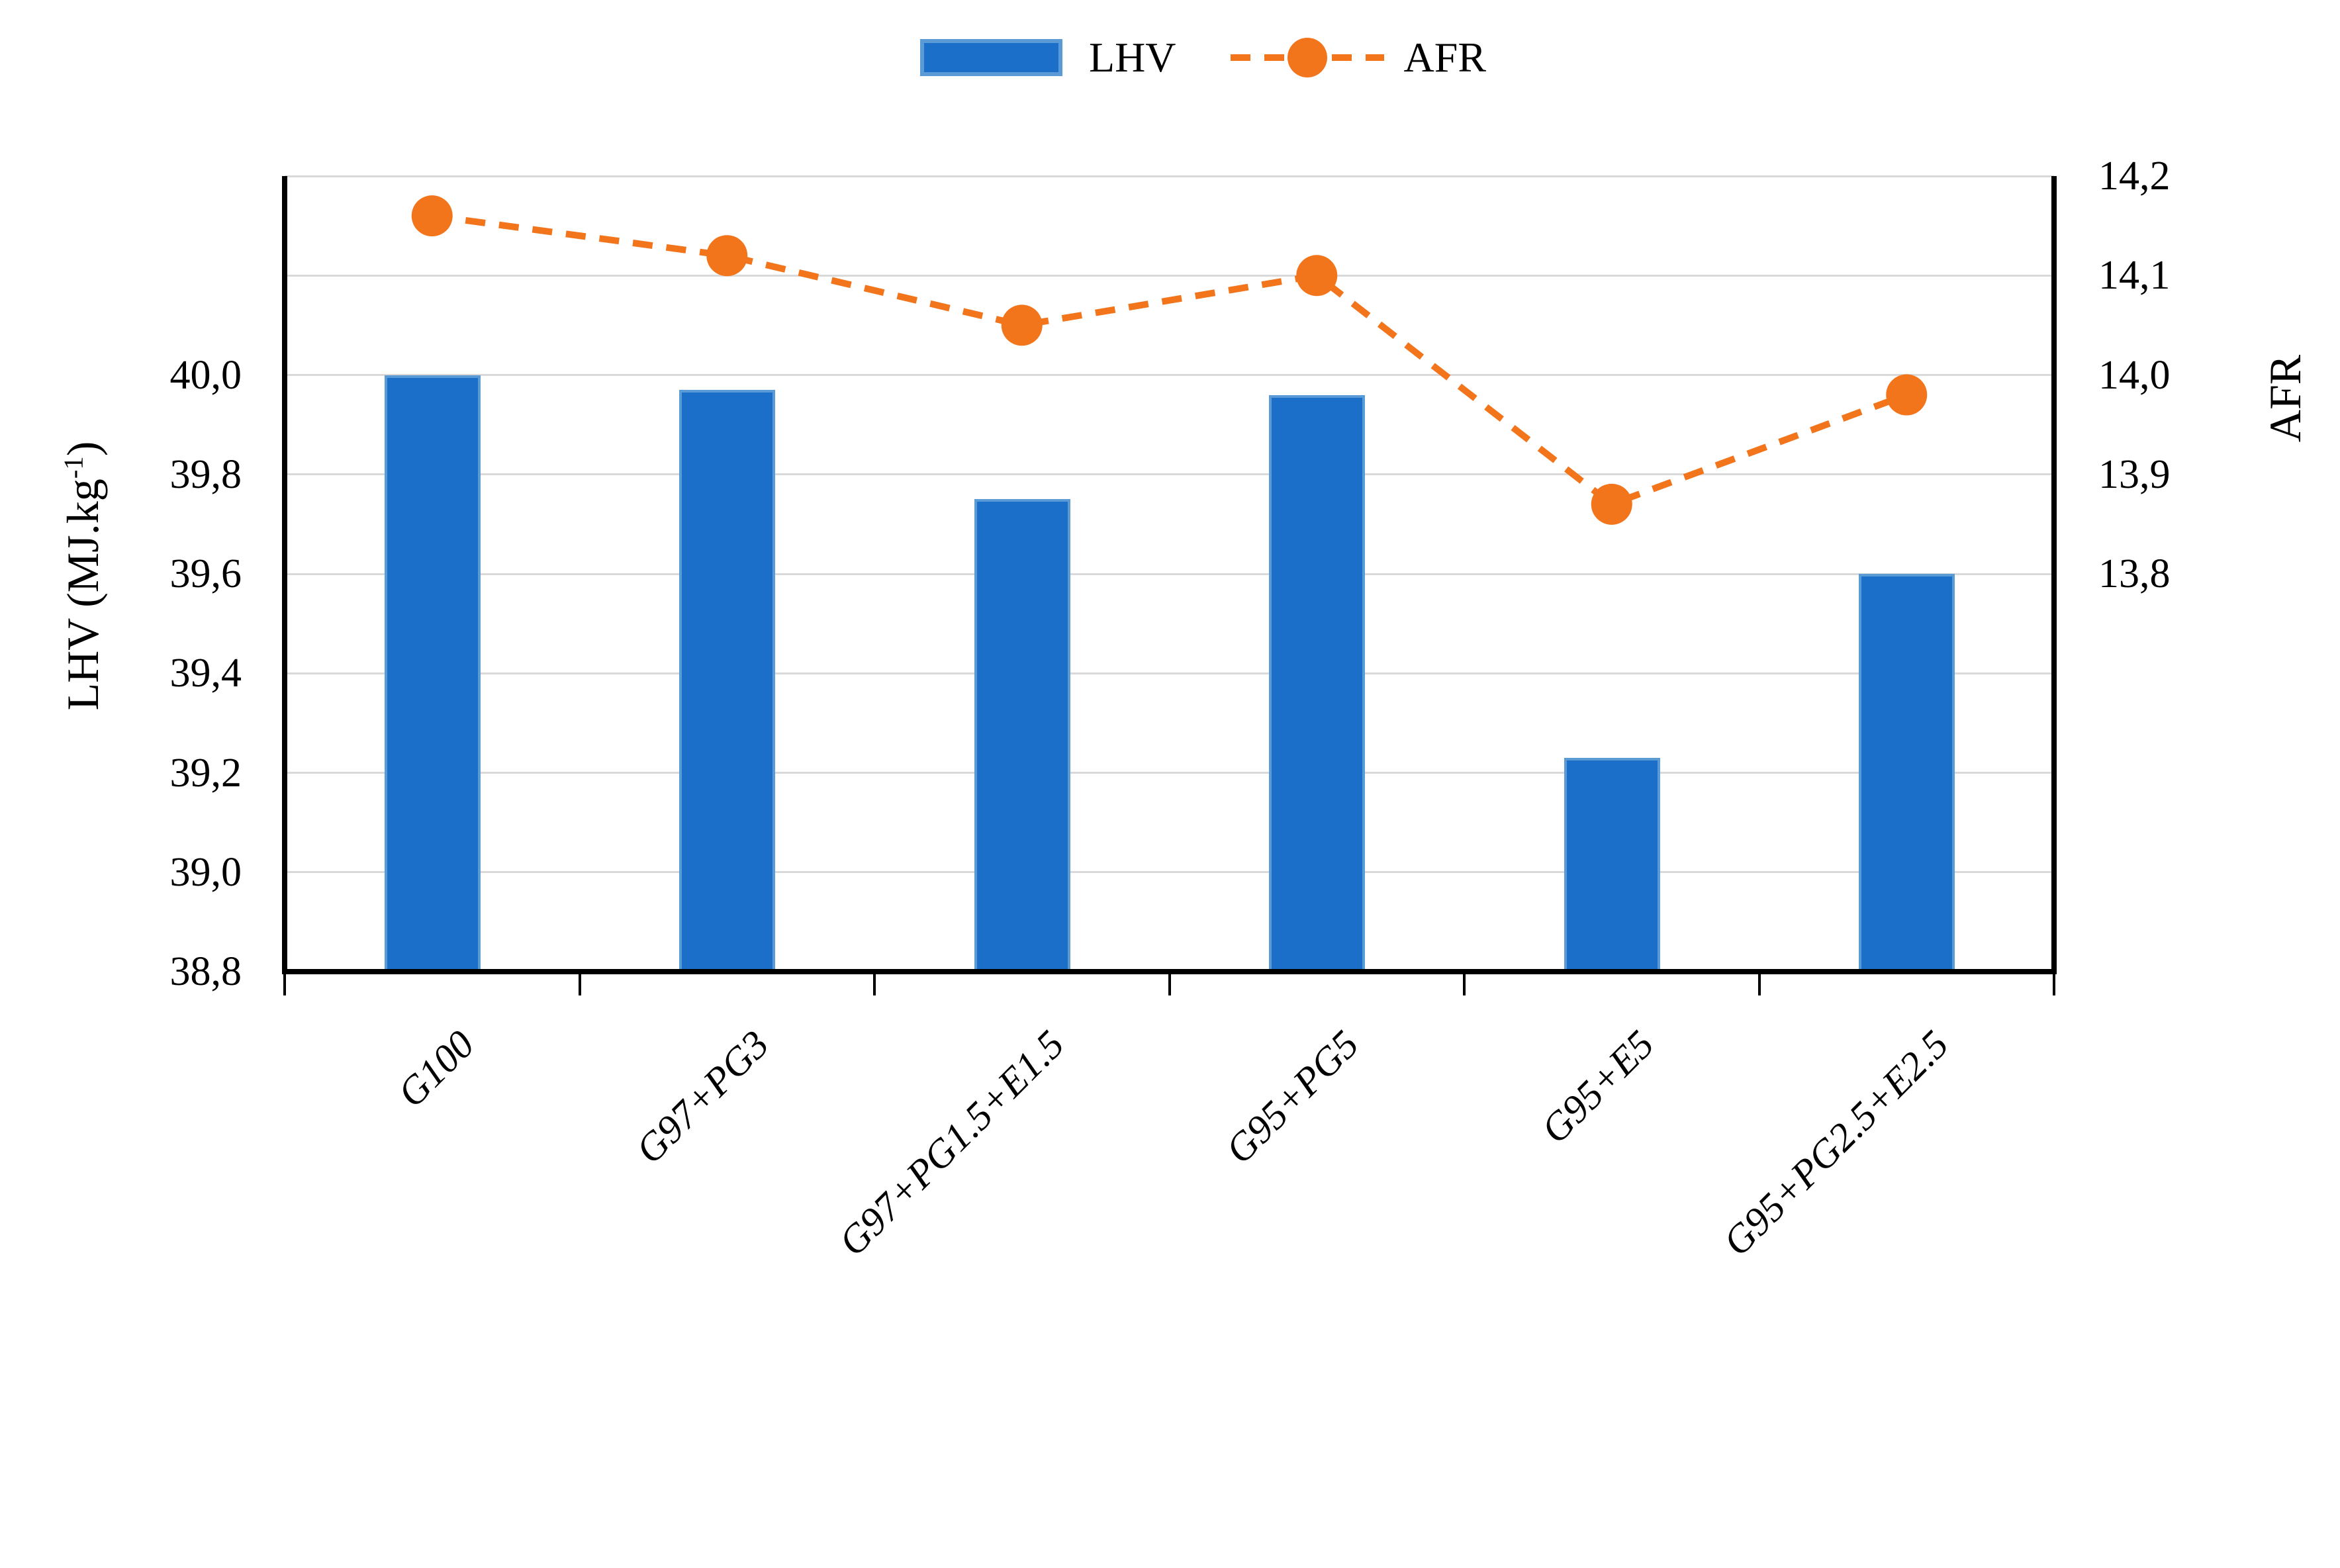 The height and width of the screenshot is (1568, 2340). Describe the element at coordinates (1597, 1087) in the screenshot. I see `category-label: G95+E5` at that location.